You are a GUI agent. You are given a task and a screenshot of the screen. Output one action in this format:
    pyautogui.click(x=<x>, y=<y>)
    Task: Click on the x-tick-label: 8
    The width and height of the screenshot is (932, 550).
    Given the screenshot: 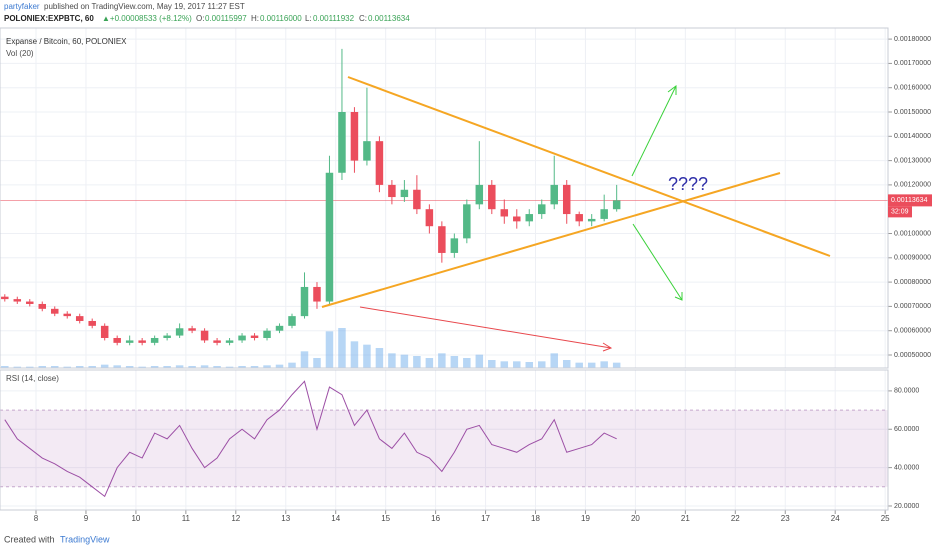 What is the action you would take?
    pyautogui.click(x=36, y=518)
    